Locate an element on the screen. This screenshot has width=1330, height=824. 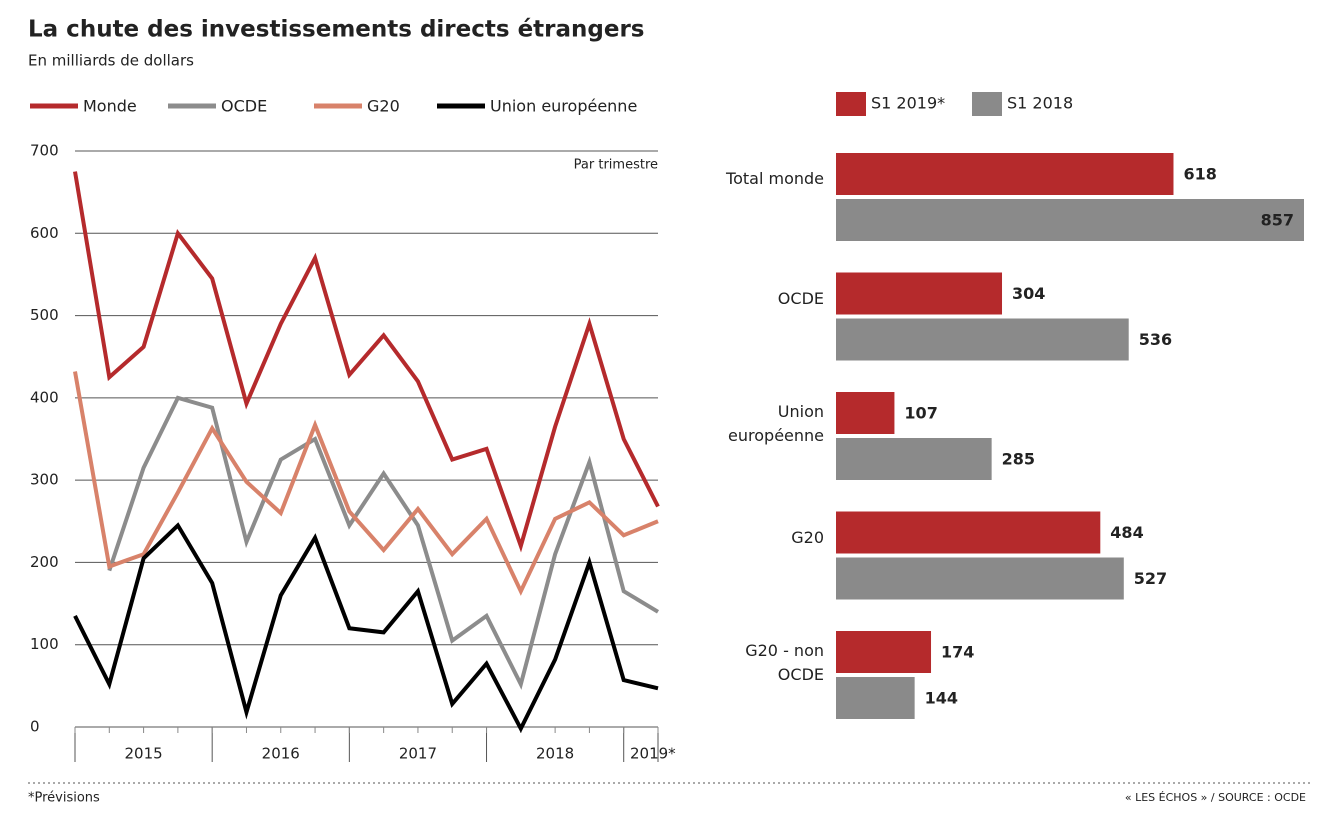
value-label: 527 is located at coordinates (1150, 578).